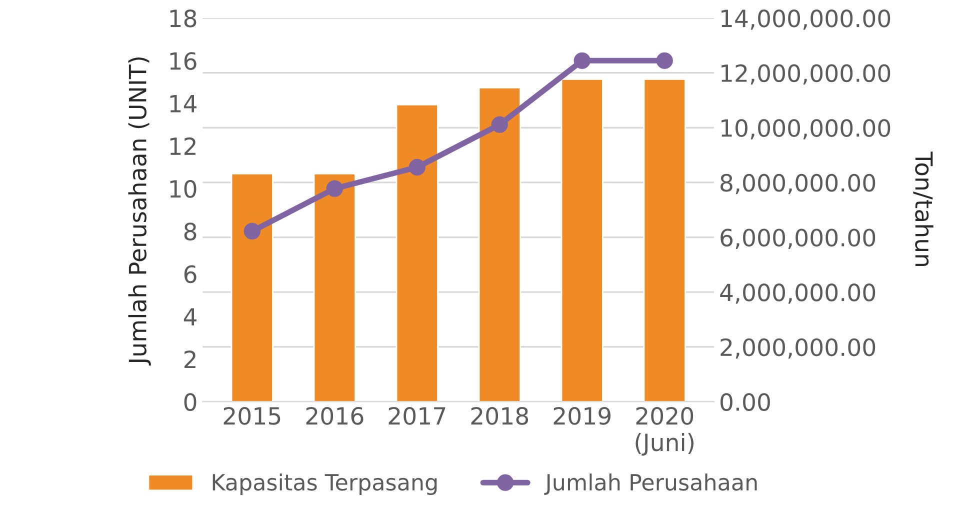 Image resolution: width=965 pixels, height=515 pixels. Describe the element at coordinates (183, 146) in the screenshot. I see `y-tick-label: 12` at that location.